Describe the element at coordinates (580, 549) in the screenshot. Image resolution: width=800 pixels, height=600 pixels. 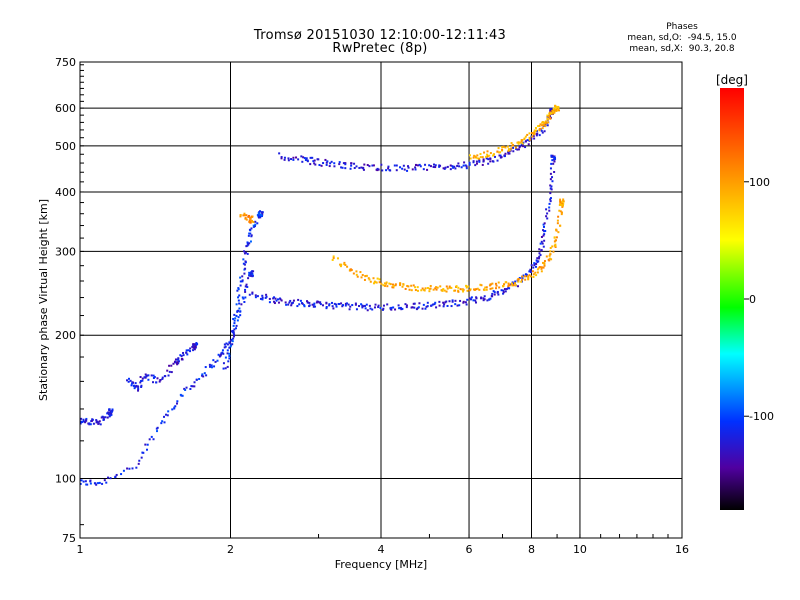
I see `x-tick-label: 10` at that location.